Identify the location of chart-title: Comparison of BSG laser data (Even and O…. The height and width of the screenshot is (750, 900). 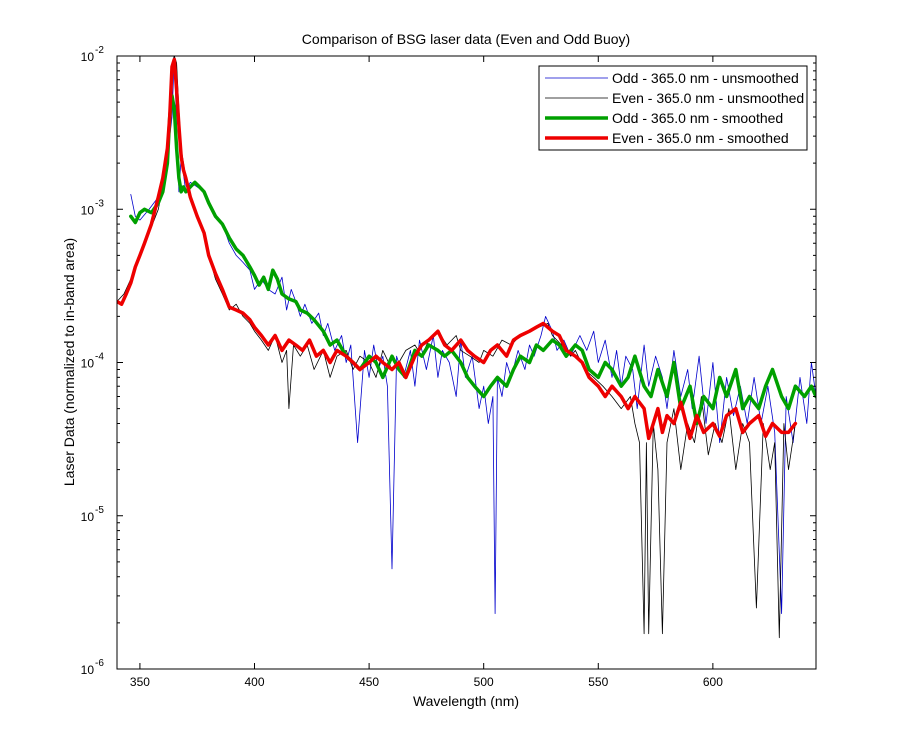
(466, 39).